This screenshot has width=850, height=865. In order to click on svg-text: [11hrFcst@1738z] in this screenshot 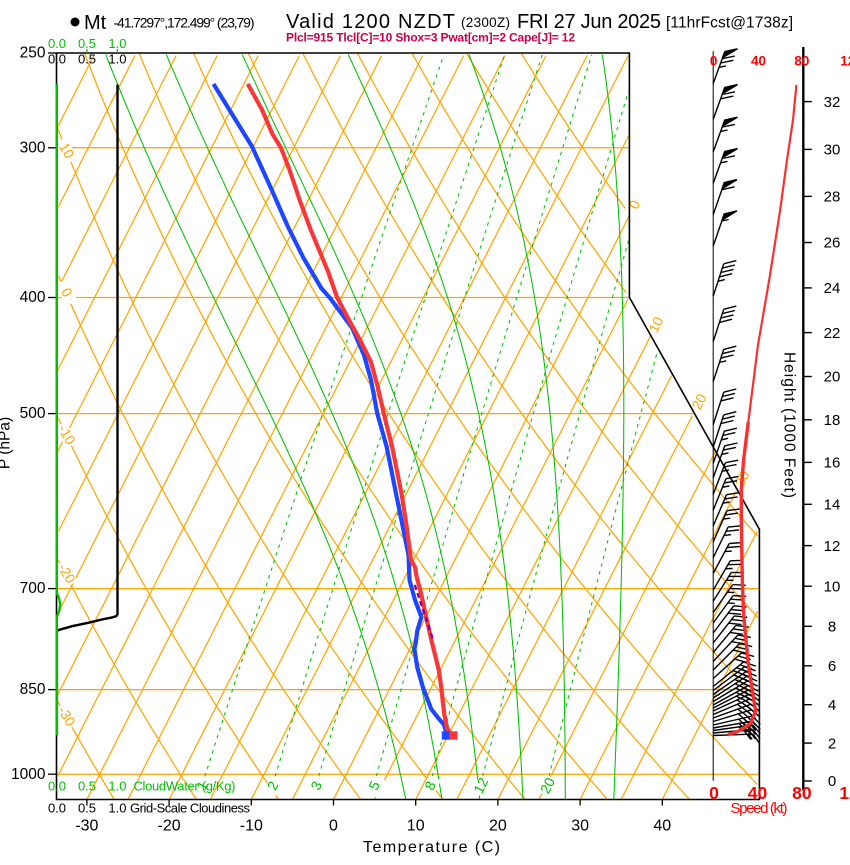, I will do `click(729, 23)`.